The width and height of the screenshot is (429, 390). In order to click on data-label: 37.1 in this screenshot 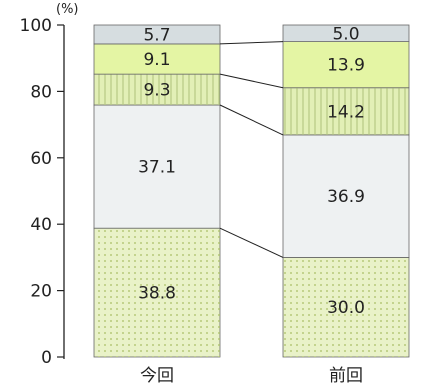, I will do `click(157, 168)`.